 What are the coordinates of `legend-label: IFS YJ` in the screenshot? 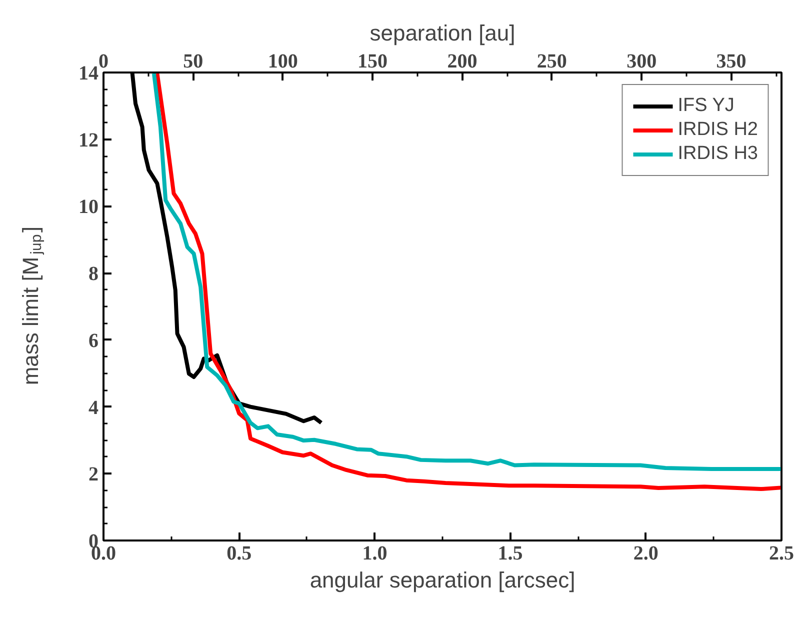 It's located at (706, 106).